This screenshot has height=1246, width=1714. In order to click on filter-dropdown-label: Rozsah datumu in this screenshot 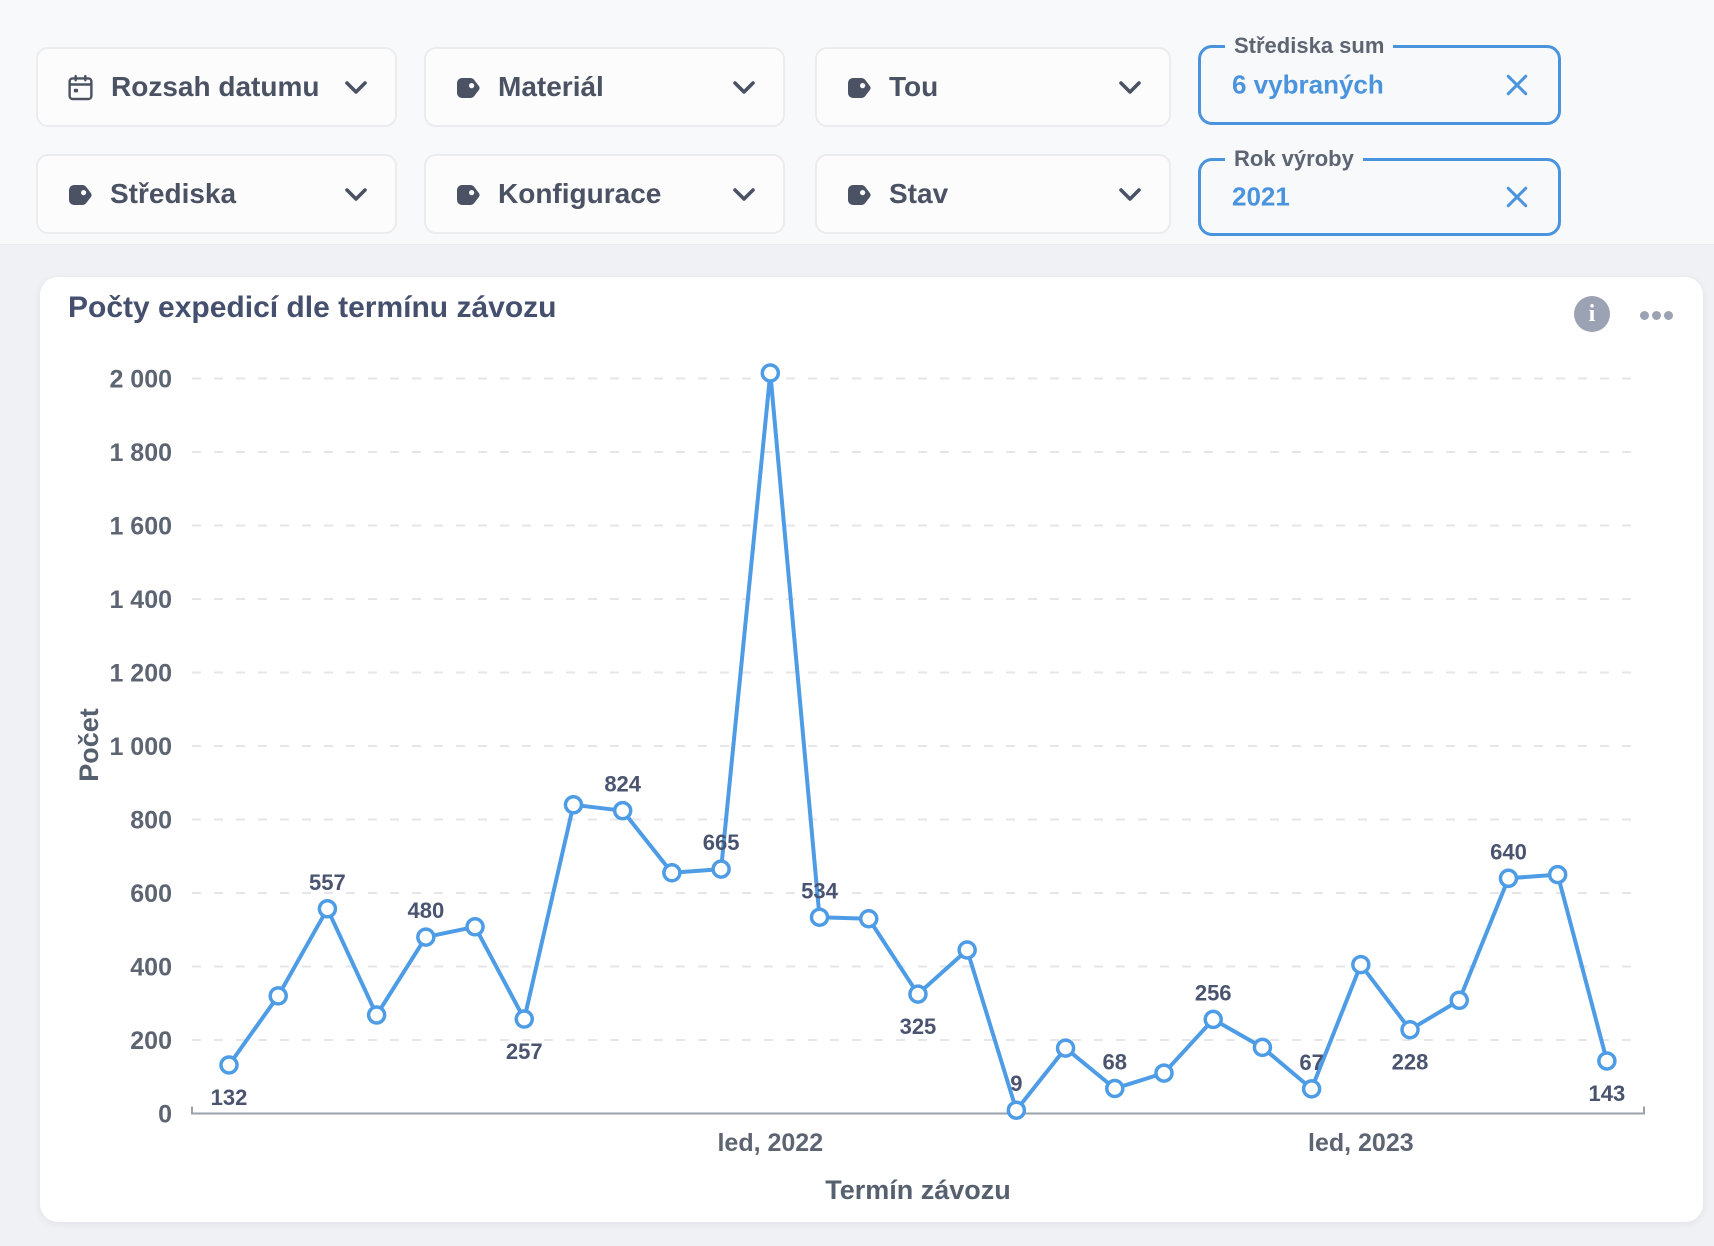, I will do `click(215, 86)`.